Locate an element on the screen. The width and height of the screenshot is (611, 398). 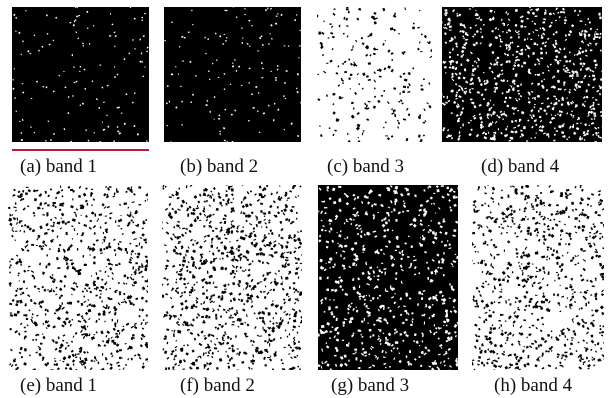
band-image-b is located at coordinates (232, 74).